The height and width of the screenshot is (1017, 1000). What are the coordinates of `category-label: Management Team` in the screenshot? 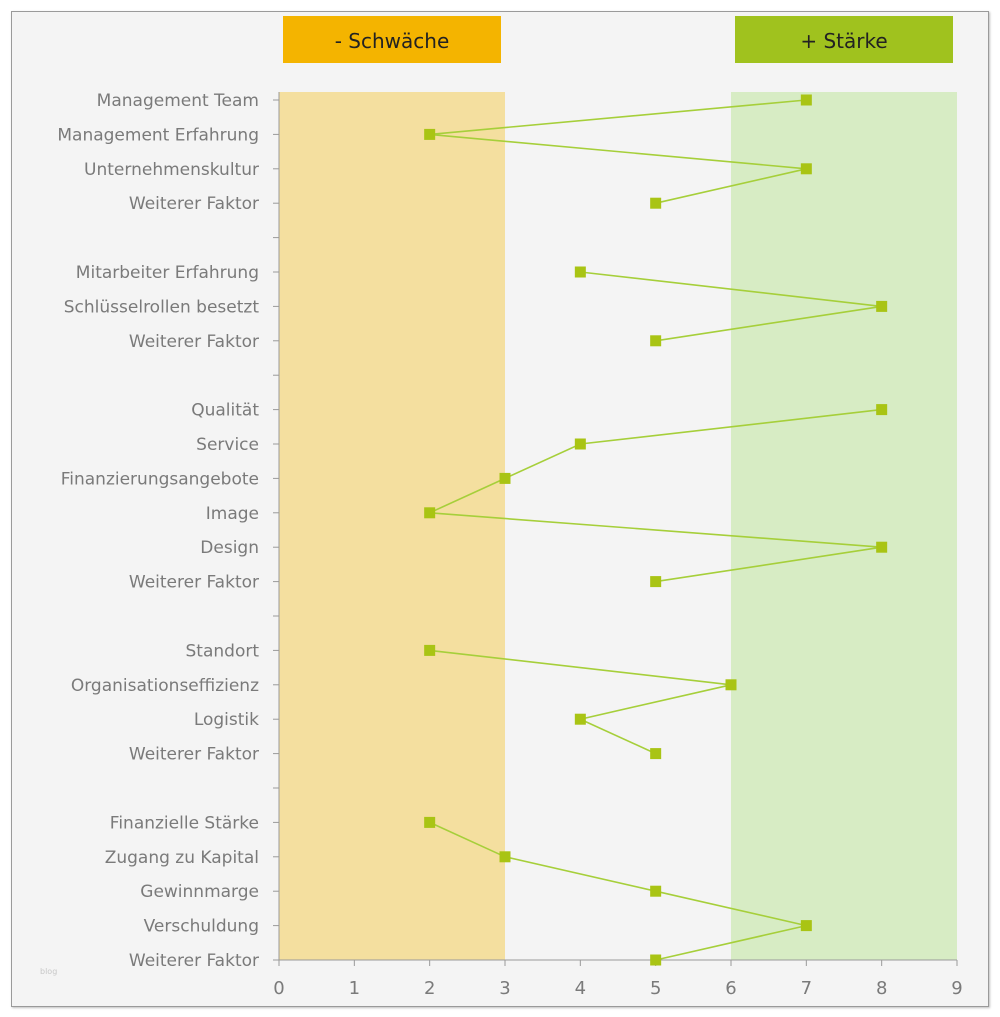 It's located at (178, 101).